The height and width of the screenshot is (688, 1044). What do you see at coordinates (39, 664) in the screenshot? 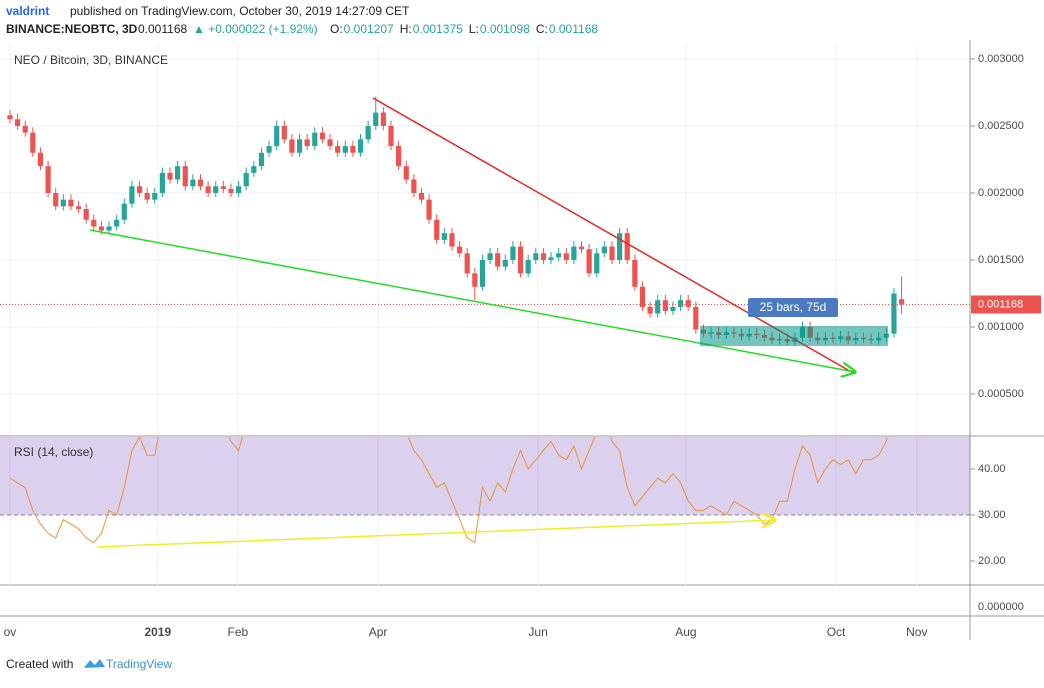
I see `footer-text: Created with` at bounding box center [39, 664].